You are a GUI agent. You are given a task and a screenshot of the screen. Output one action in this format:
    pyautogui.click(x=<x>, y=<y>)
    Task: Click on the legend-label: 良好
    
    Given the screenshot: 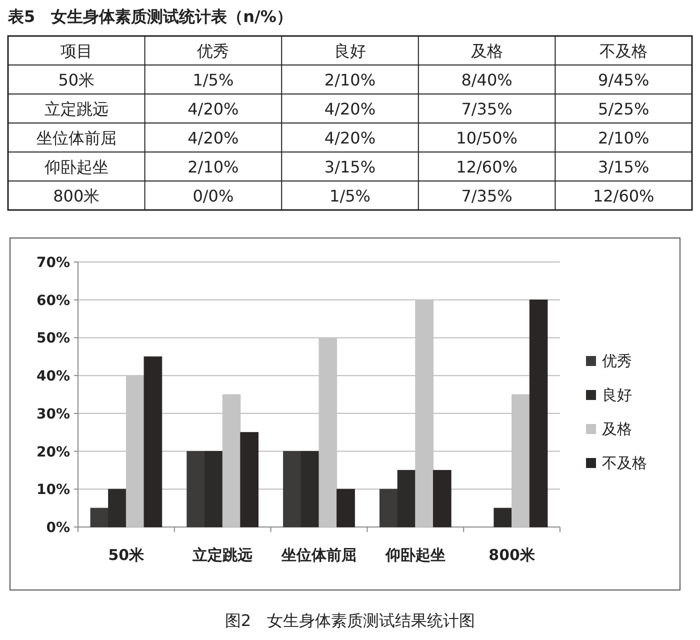 What is the action you would take?
    pyautogui.click(x=617, y=395)
    